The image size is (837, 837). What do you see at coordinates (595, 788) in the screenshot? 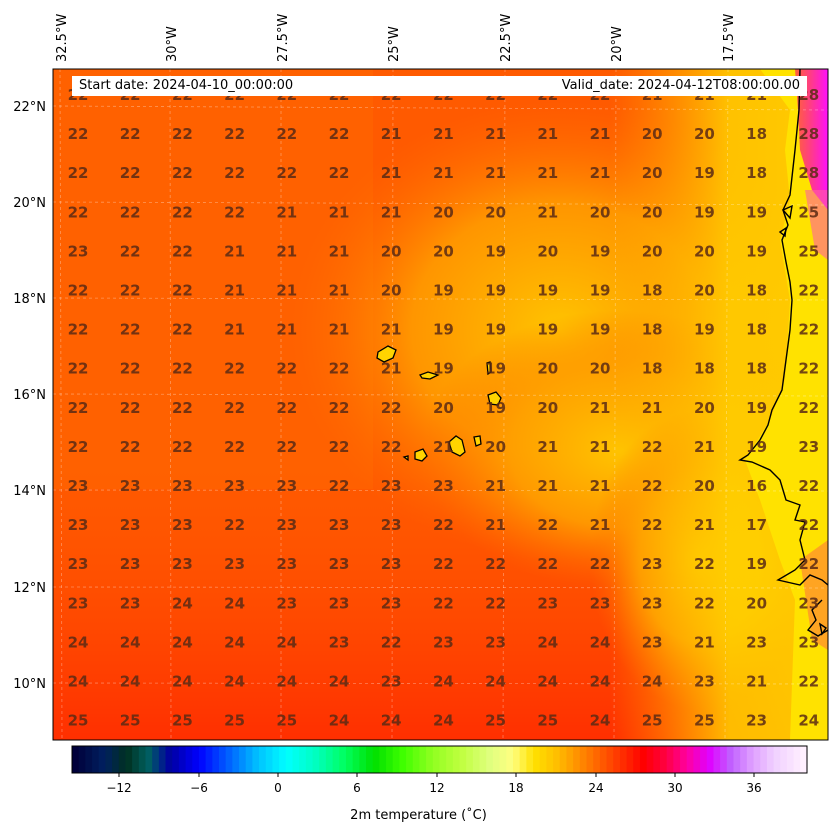
I see `colorbar-tick-label: 24` at bounding box center [595, 788].